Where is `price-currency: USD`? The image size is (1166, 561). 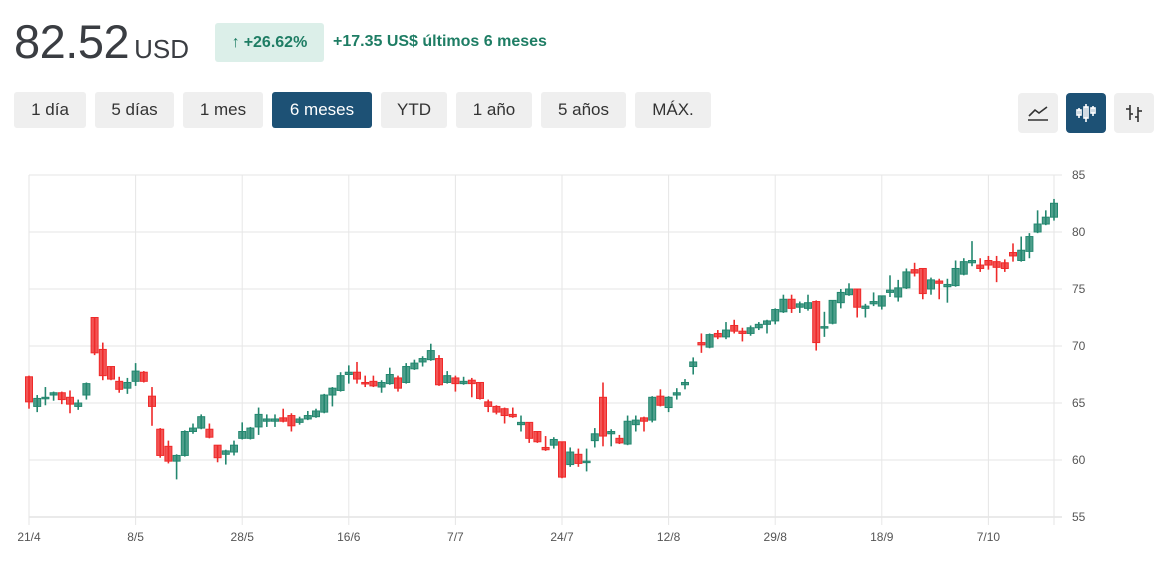
price-currency: USD is located at coordinates (162, 49).